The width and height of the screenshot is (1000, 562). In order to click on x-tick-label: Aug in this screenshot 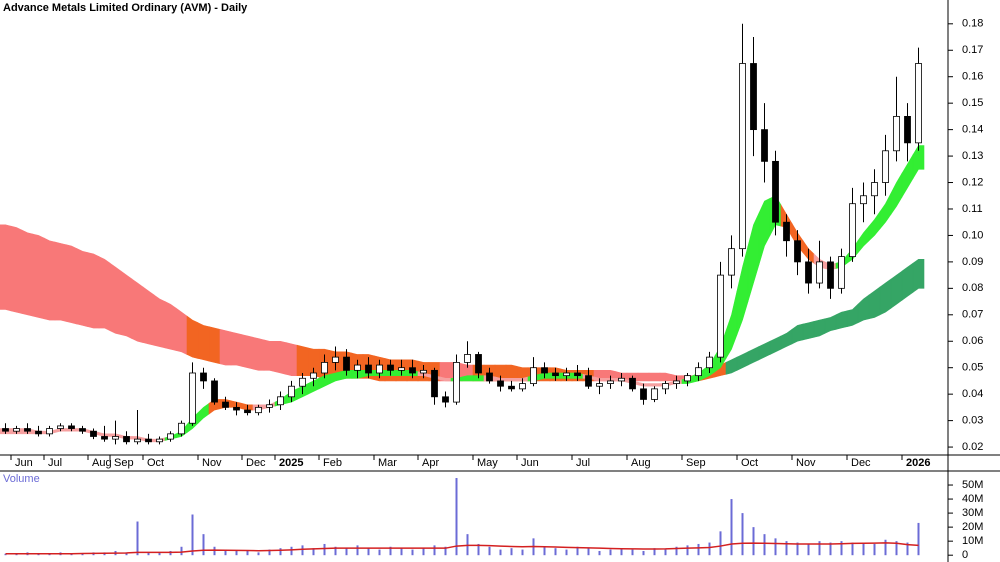, I will do `click(102, 463)`.